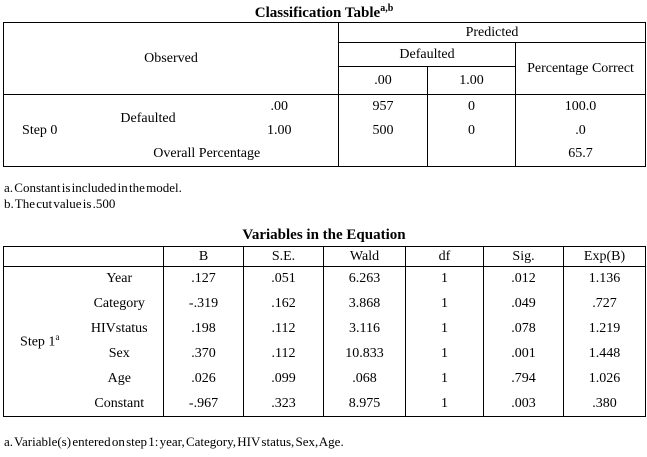 This screenshot has width=647, height=457. What do you see at coordinates (444, 329) in the screenshot?
I see `cell-hivstatus-df: 1` at bounding box center [444, 329].